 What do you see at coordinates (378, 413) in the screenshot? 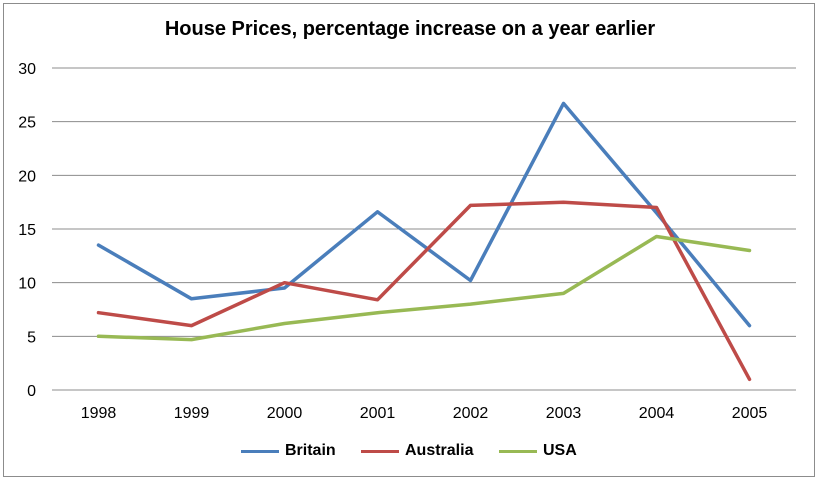
I see `x-tick-label: 2001` at bounding box center [378, 413].